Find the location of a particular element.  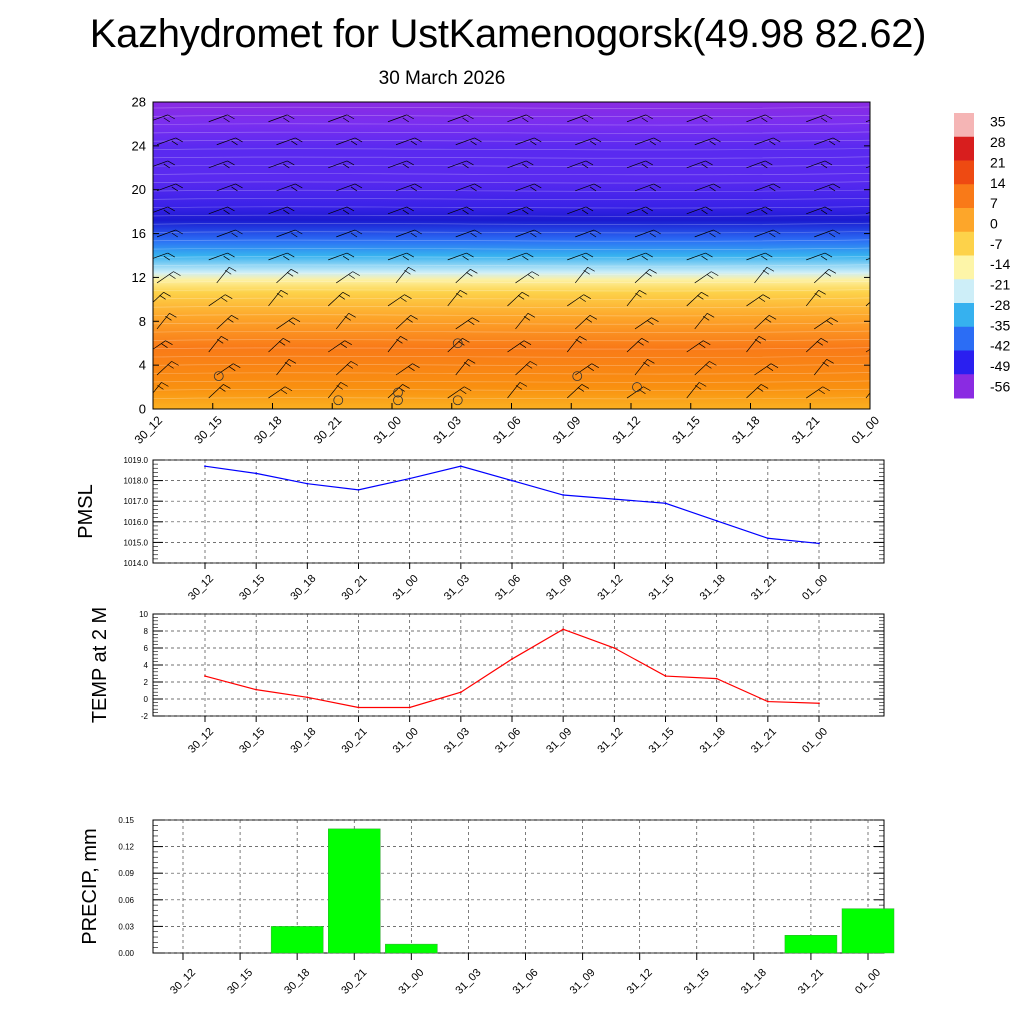

colorbar-label: 0 is located at coordinates (994, 224).